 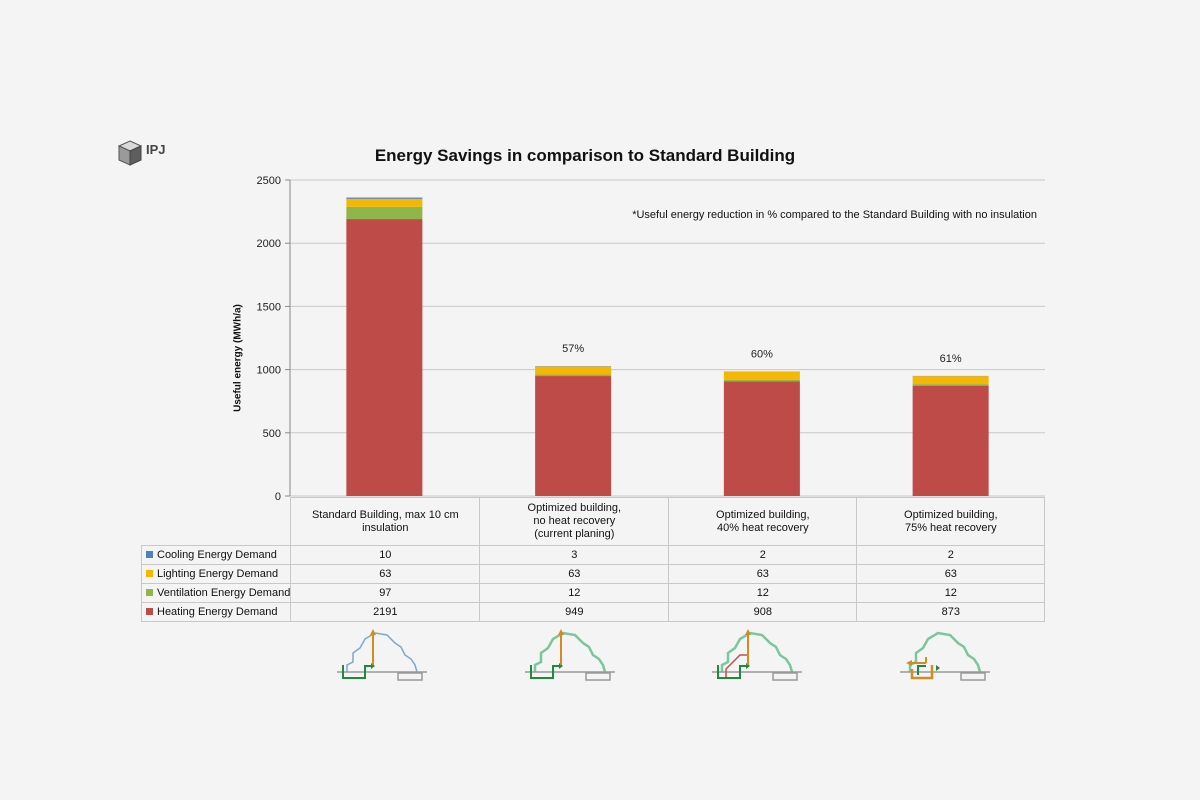 I want to click on legend-entry-lighting: Lighting Energy Demand, so click(x=216, y=574).